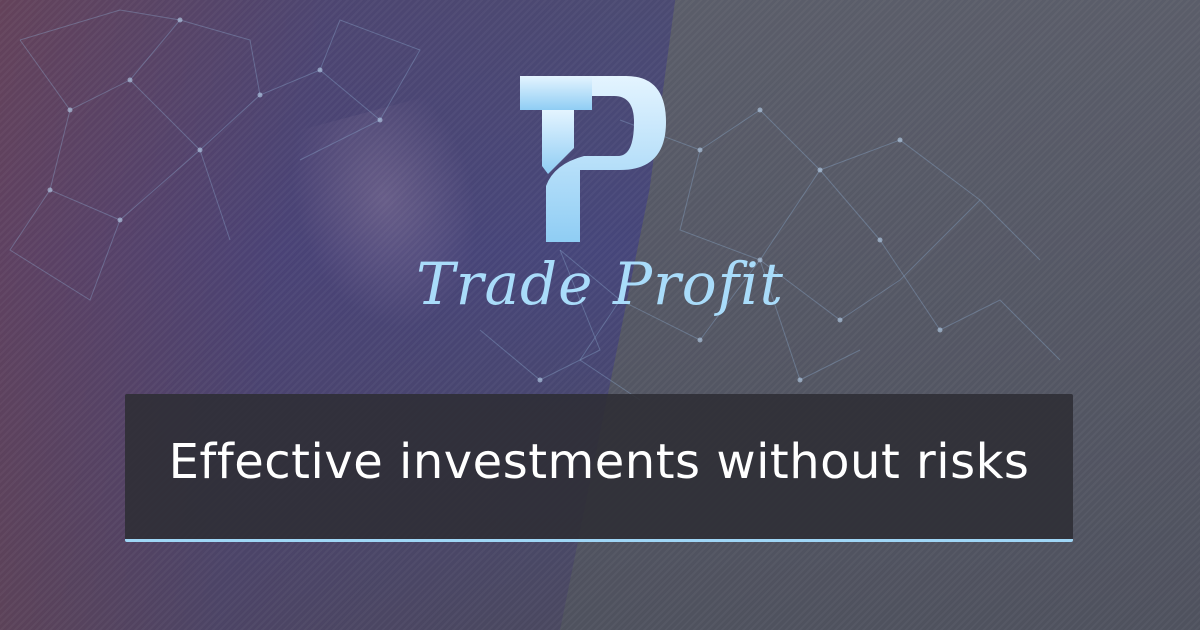 Image resolution: width=1200 pixels, height=630 pixels. Describe the element at coordinates (599, 461) in the screenshot. I see `tagline-text: Effective investments without risks` at that location.